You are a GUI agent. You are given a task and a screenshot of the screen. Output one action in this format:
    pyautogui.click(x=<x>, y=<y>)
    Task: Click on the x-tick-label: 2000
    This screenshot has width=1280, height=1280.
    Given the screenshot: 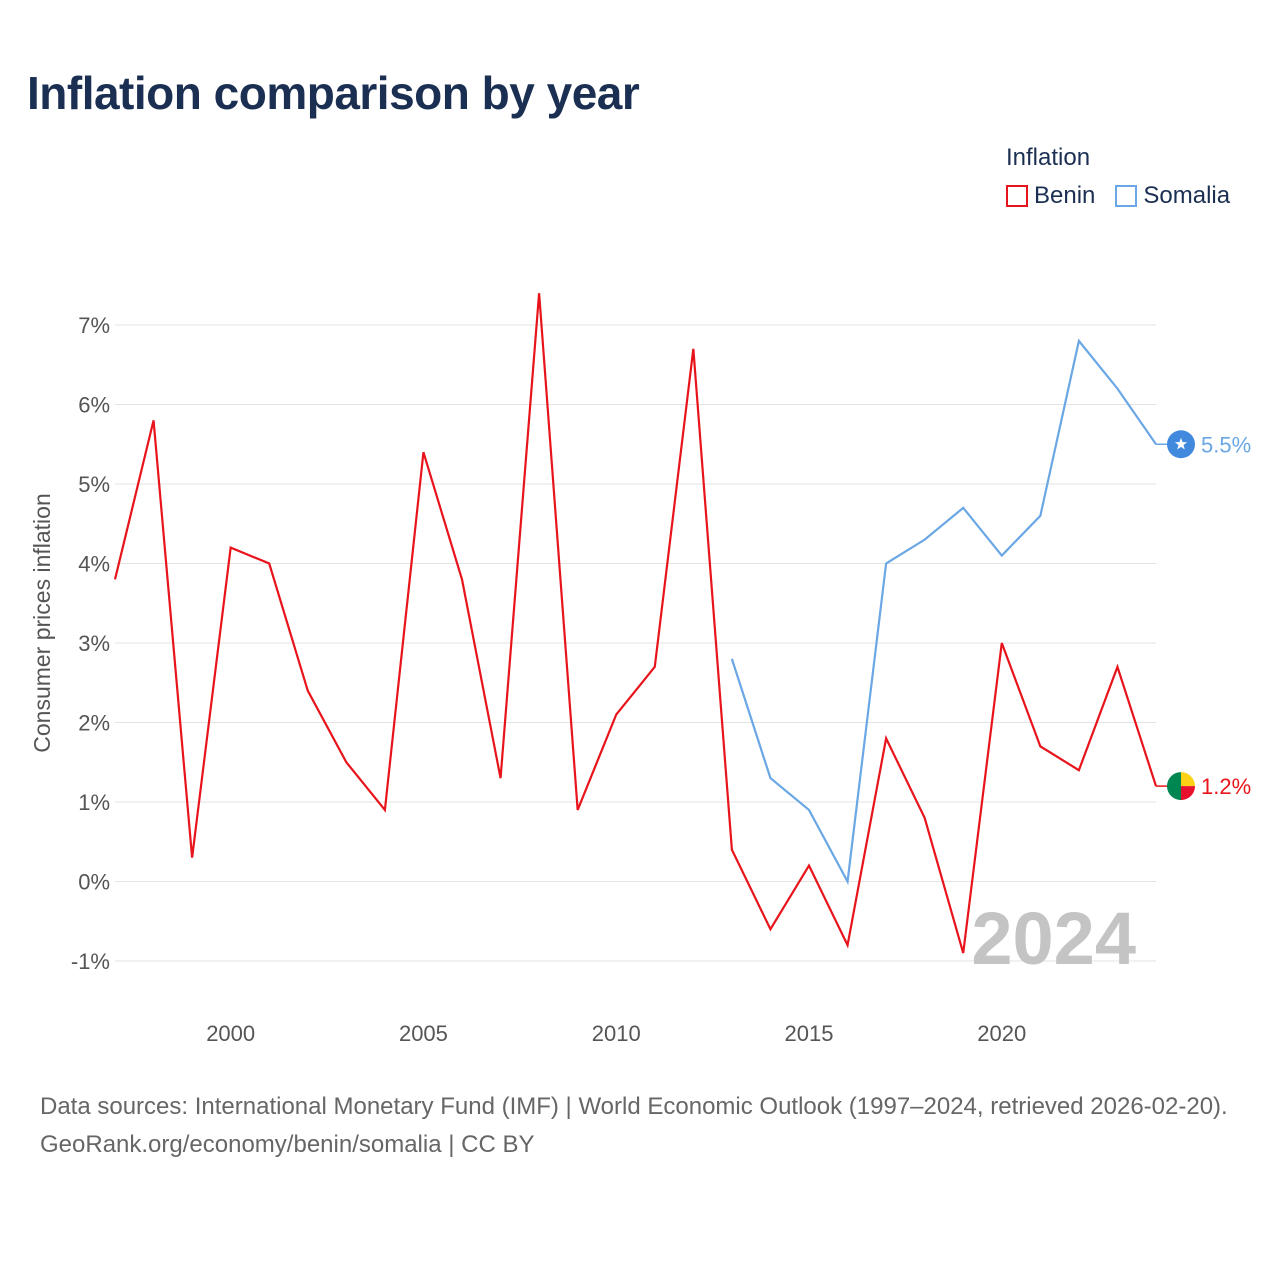 What is the action you would take?
    pyautogui.click(x=230, y=1033)
    